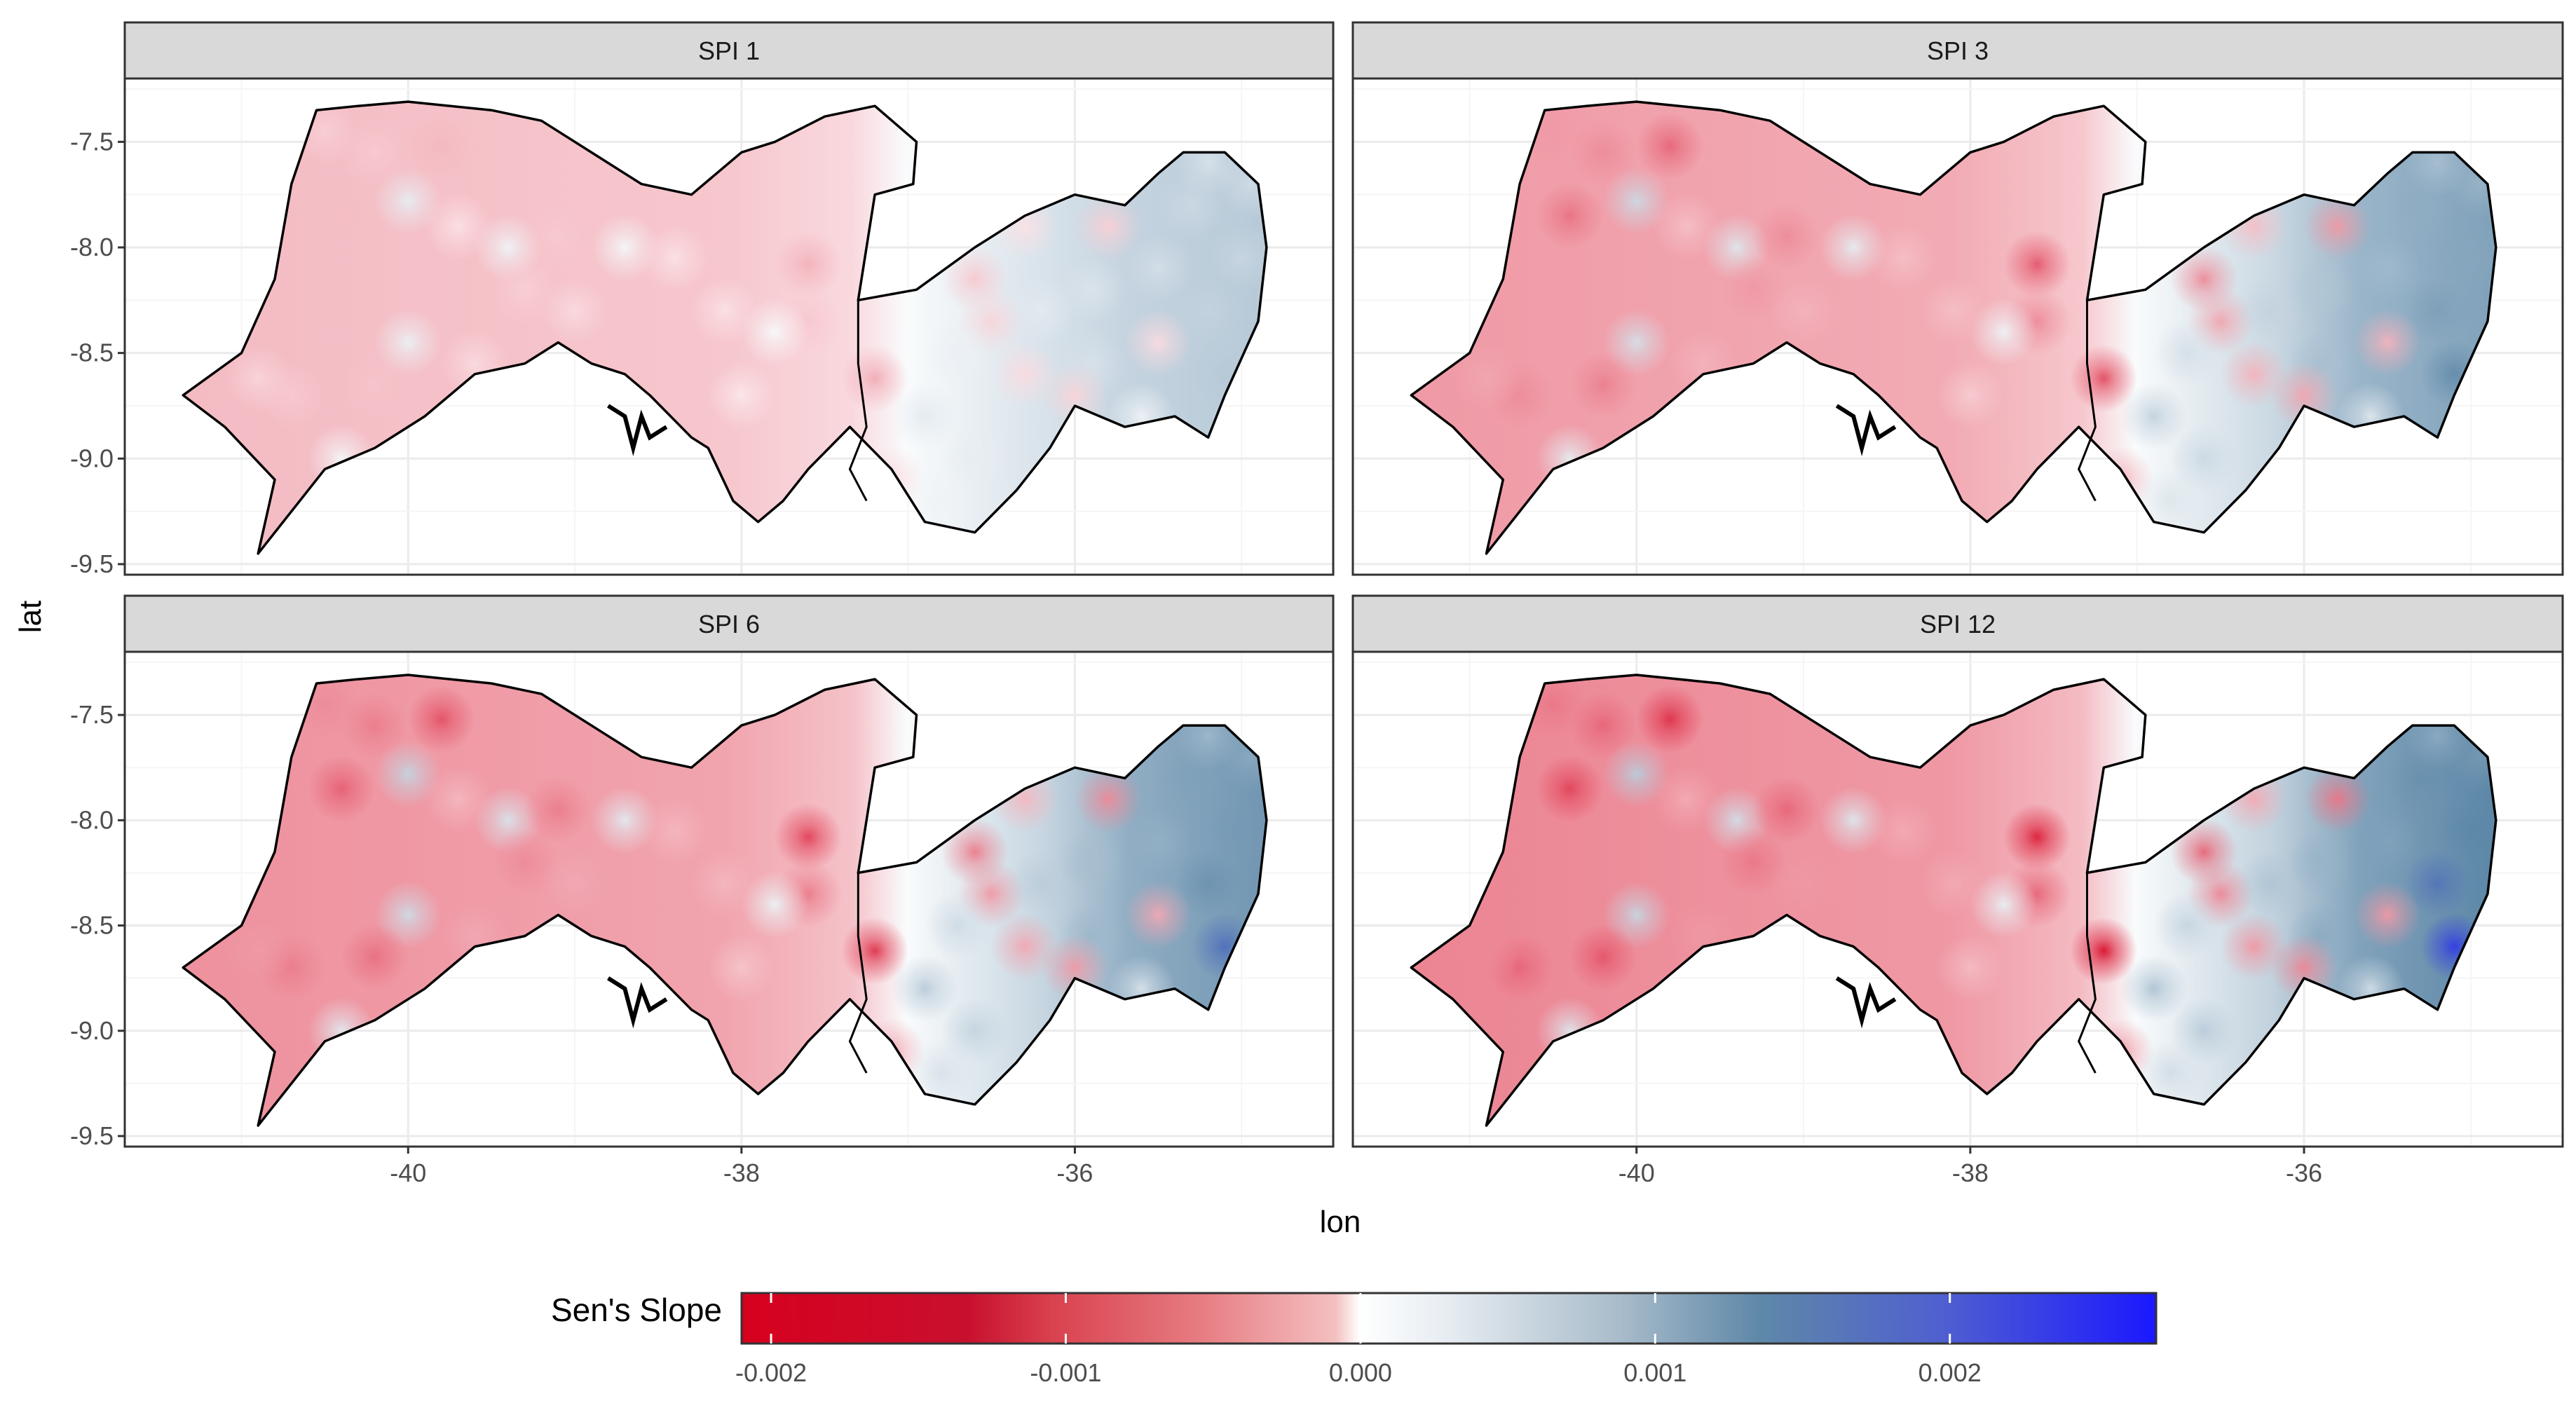  I want to click on facet-strip-title: SPI 6, so click(729, 624).